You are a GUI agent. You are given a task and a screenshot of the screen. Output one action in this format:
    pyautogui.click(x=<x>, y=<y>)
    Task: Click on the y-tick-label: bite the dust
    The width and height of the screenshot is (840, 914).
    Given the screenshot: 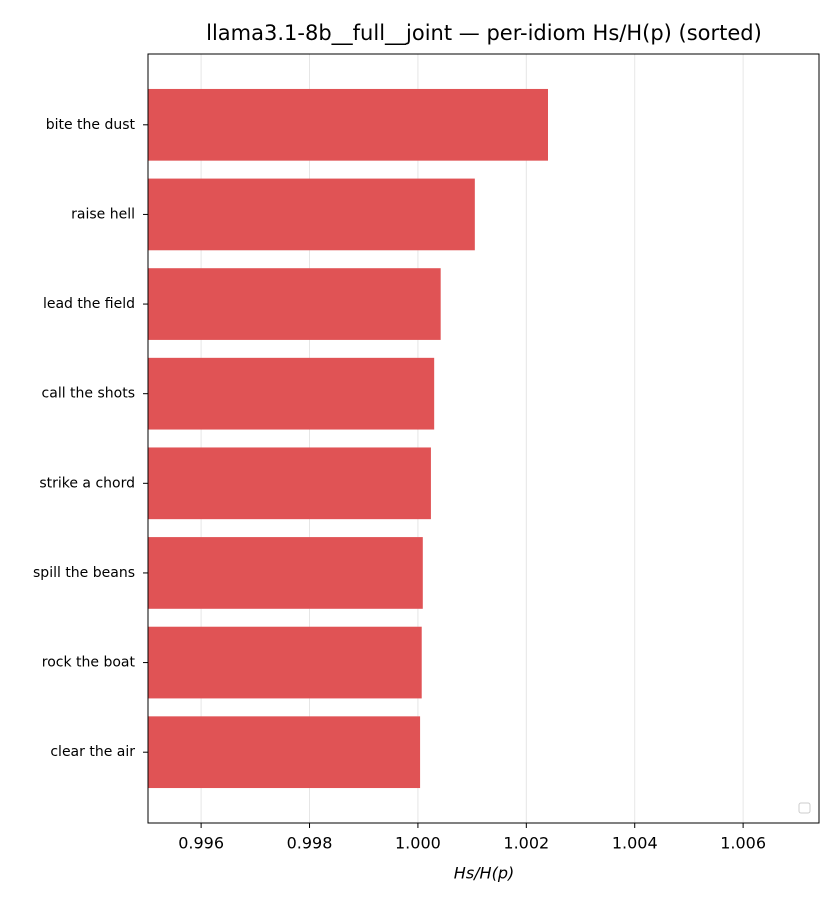 What is the action you would take?
    pyautogui.click(x=91, y=125)
    